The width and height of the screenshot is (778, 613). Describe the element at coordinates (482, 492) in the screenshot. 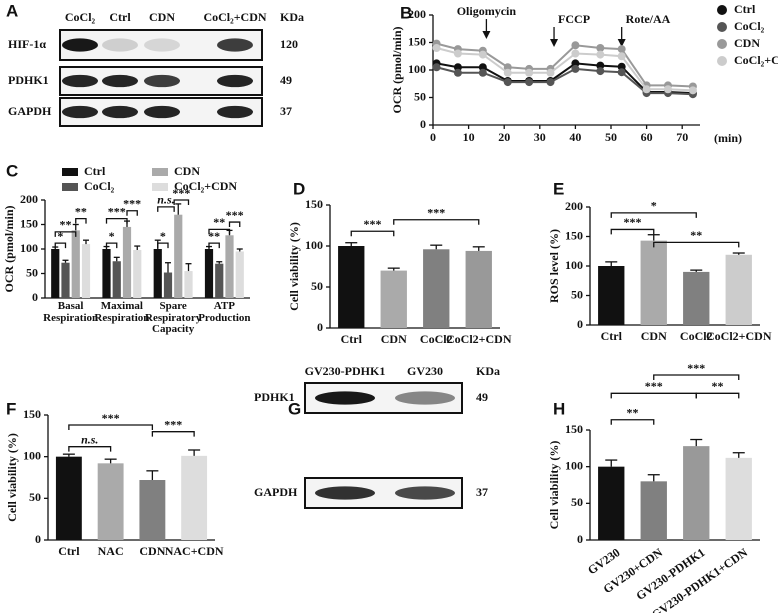

I see `size-label: 37` at that location.